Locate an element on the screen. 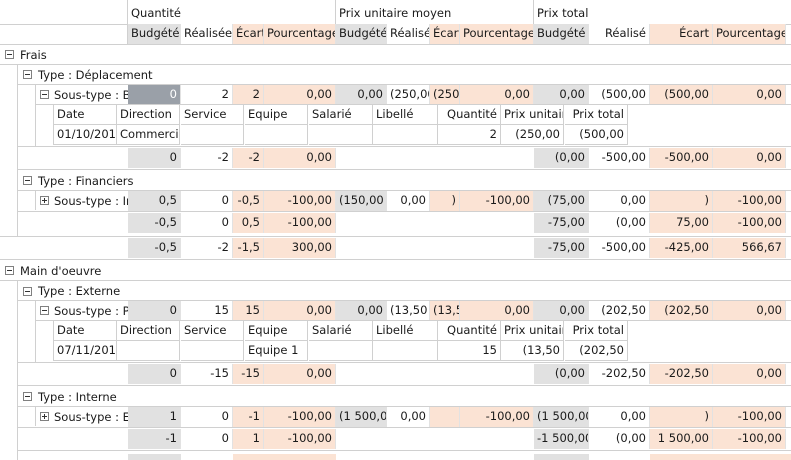 Image resolution: width=791 pixels, height=460 pixels. detail-column-header: Equipe is located at coordinates (276, 115).